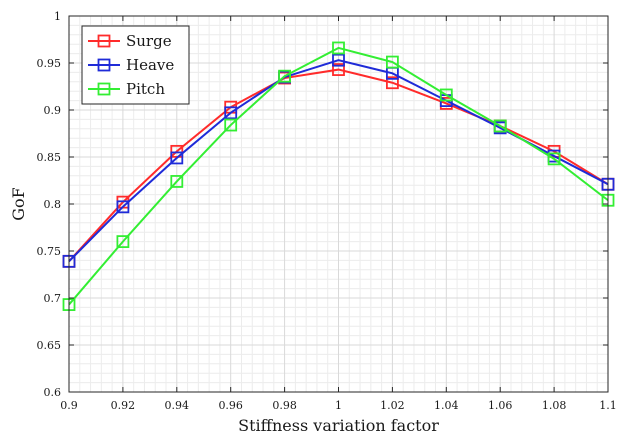 Image resolution: width=628 pixels, height=435 pixels. What do you see at coordinates (53, 204) in the screenshot?
I see `y-tick-label: 0.8` at bounding box center [53, 204].